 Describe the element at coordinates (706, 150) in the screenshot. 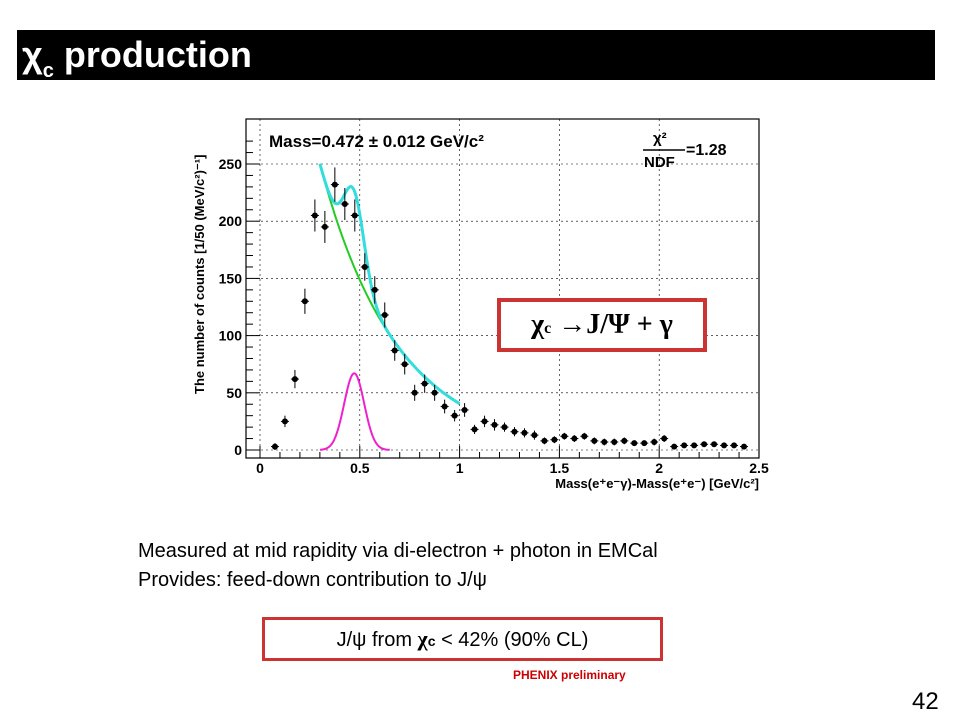

I see `fit-chi2-value: =1.28` at that location.